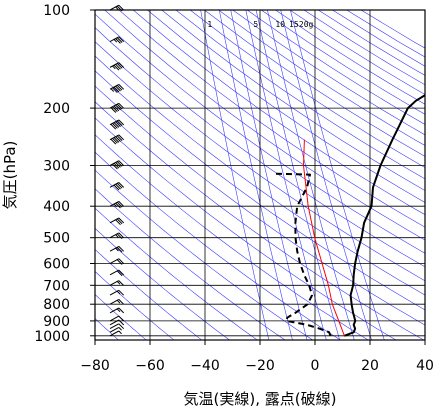 This screenshot has height=411, width=436. Describe the element at coordinates (260, 366) in the screenshot. I see `x-tick-label: −20` at that location.